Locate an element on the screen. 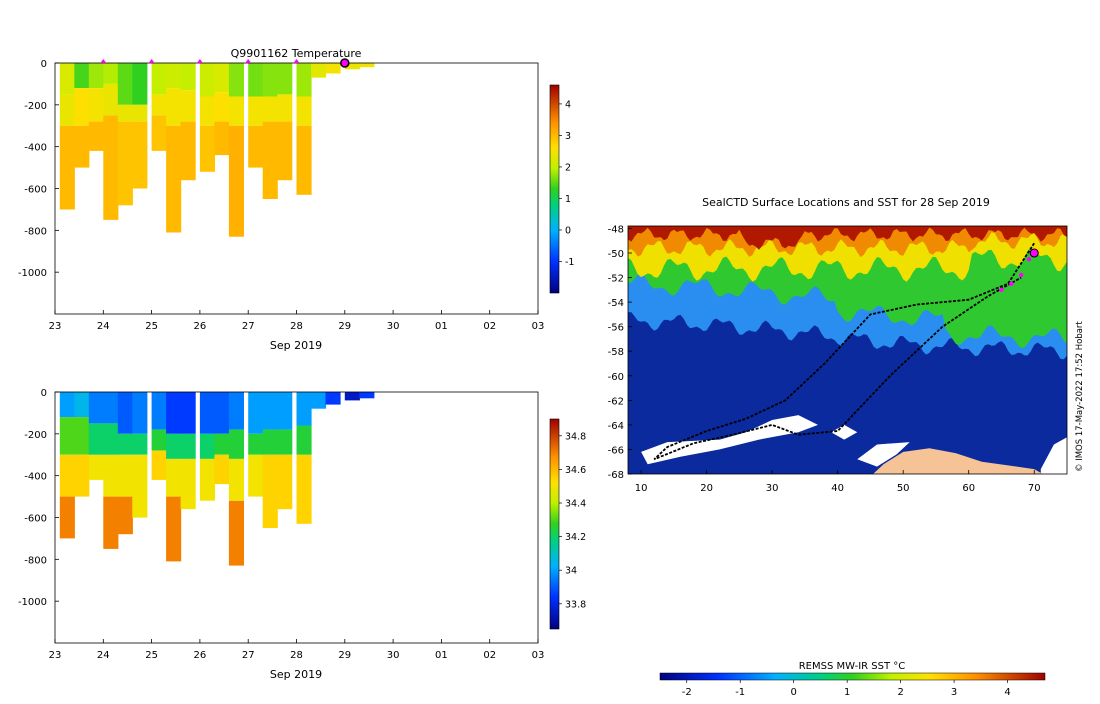 The width and height of the screenshot is (1100, 704). colorbar-tick-label: 34.4 is located at coordinates (575, 504).